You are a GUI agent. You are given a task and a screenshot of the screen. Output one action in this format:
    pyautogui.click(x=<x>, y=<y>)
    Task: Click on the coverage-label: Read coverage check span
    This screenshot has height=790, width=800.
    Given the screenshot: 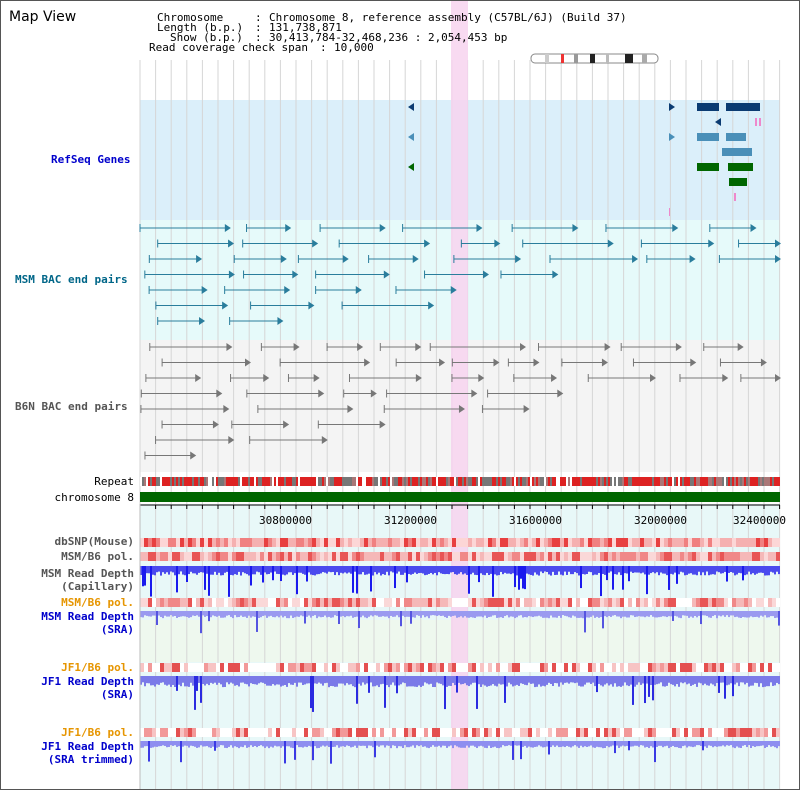 What is the action you would take?
    pyautogui.click(x=228, y=47)
    